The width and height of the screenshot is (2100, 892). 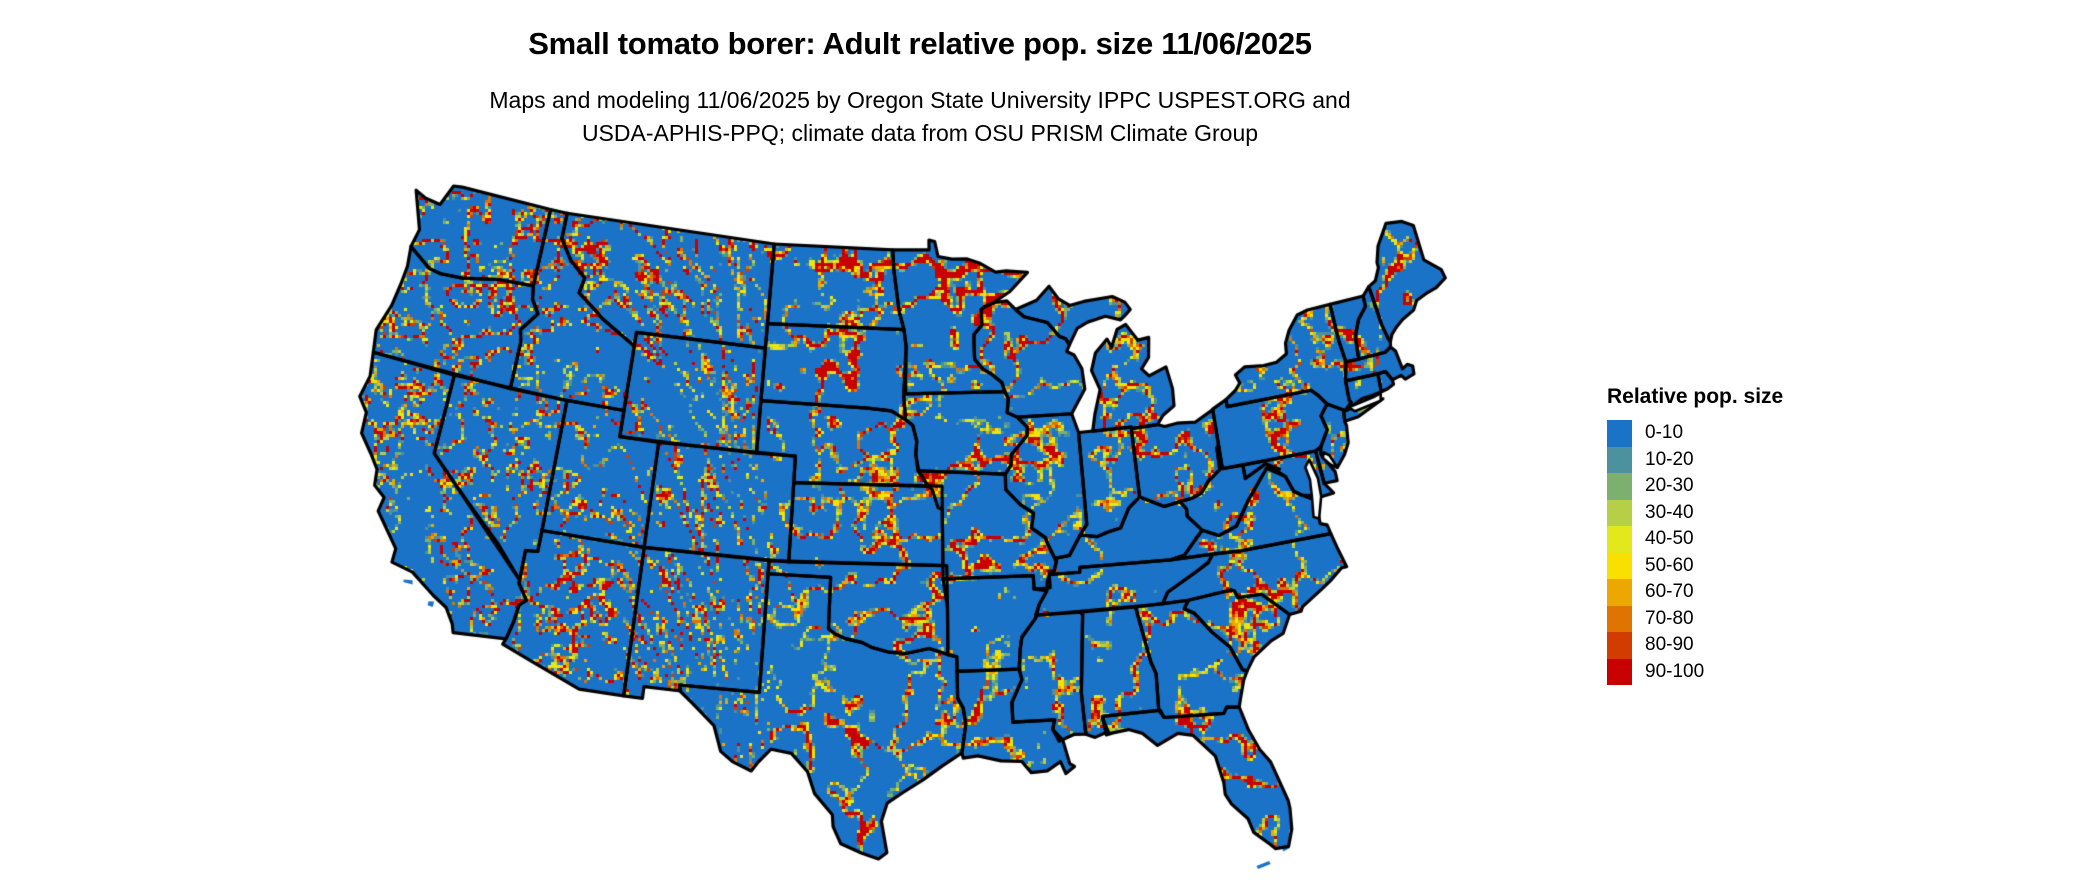 I want to click on legend-item: 70-80, so click(x=1695, y=618).